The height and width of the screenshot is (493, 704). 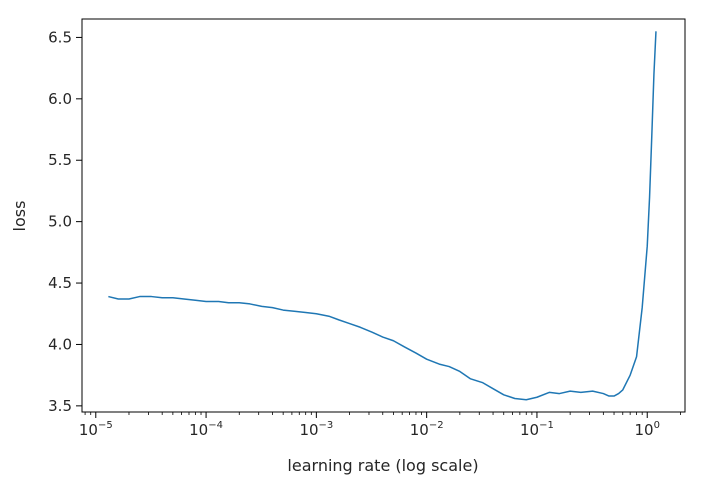 What do you see at coordinates (60, 222) in the screenshot?
I see `y-tick-label: 5.0` at bounding box center [60, 222].